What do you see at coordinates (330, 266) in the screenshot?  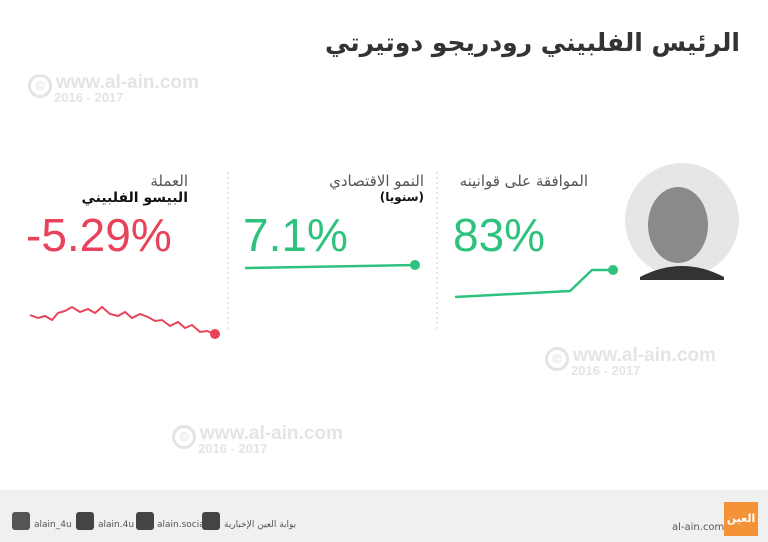 I see `growth-sparkline` at bounding box center [330, 266].